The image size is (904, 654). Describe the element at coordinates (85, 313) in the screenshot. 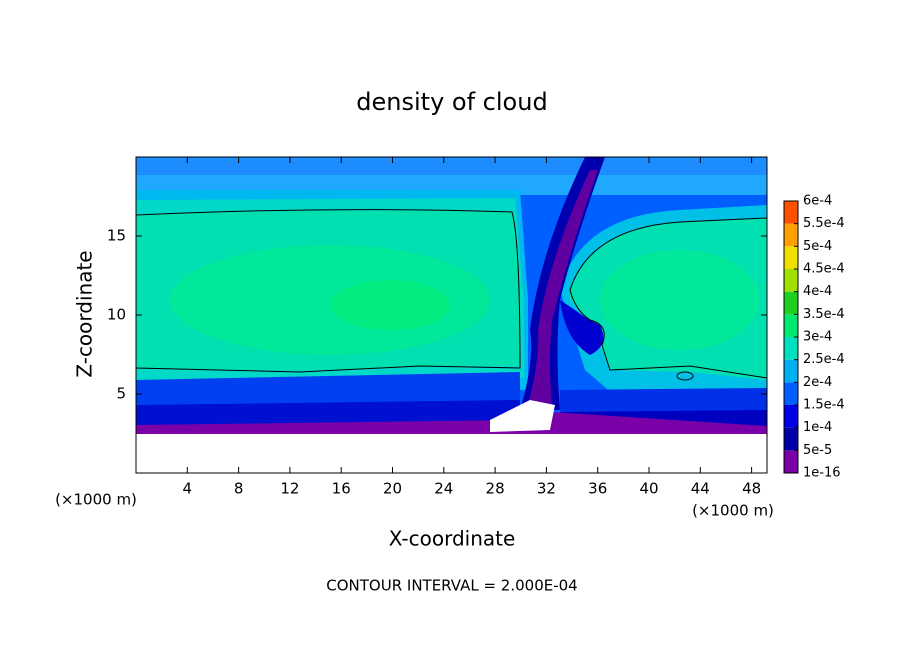

I see `y-axis-label: Z-coordinate` at that location.